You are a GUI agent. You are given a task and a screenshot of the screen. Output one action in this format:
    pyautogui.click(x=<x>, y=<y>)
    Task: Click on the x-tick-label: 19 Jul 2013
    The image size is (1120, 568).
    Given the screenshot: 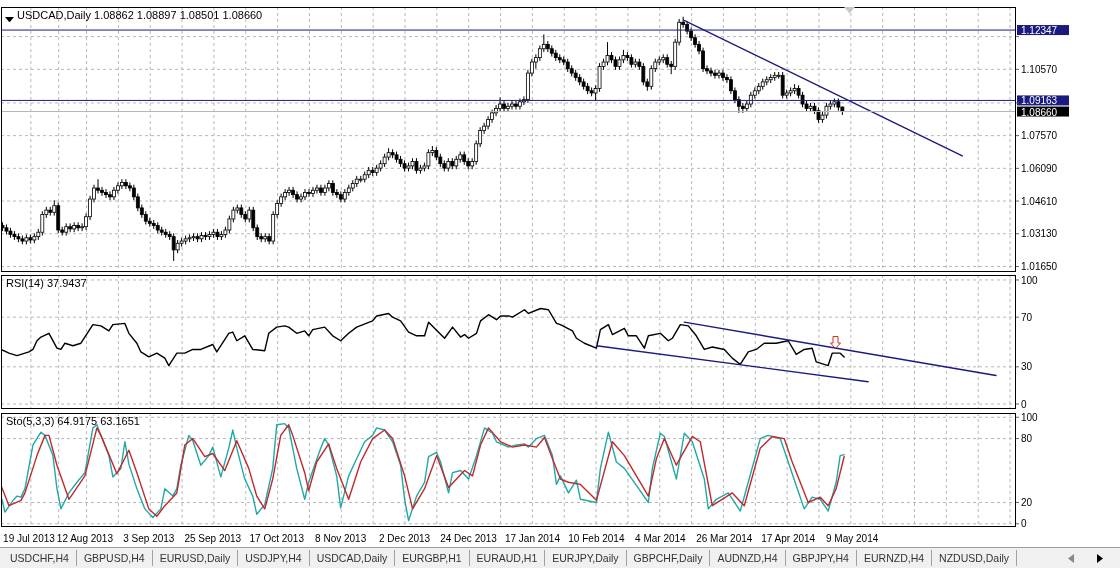 What is the action you would take?
    pyautogui.click(x=29, y=539)
    